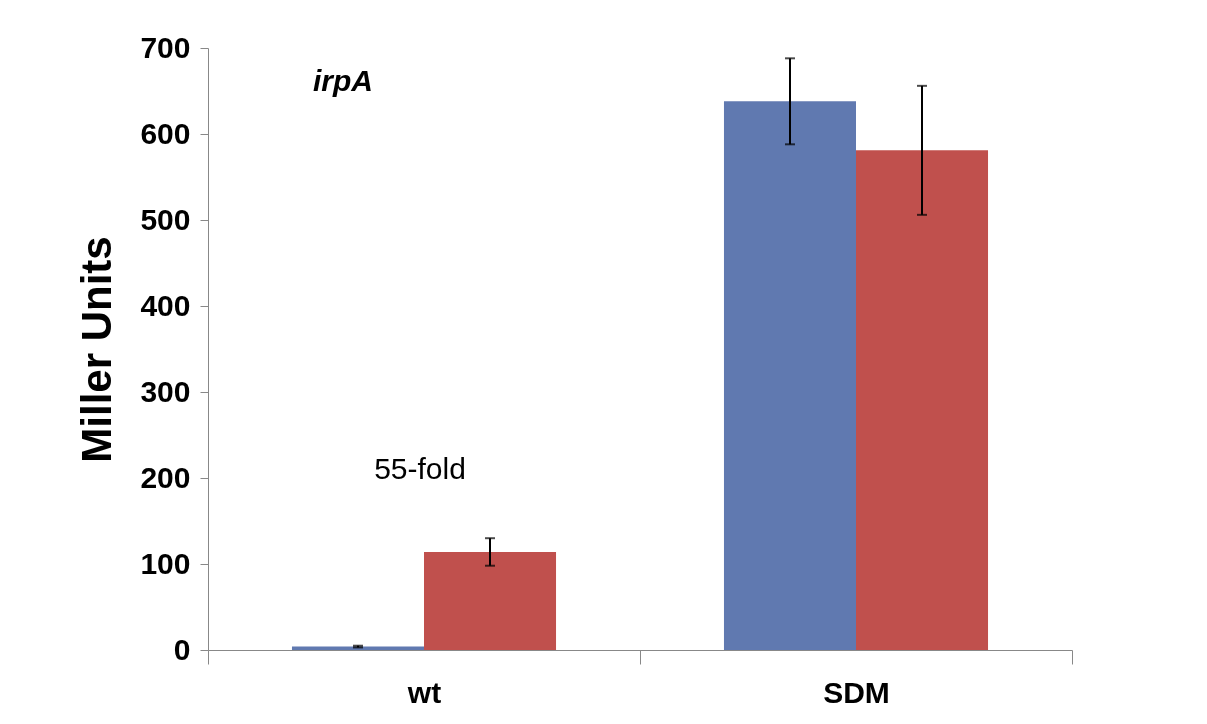 The width and height of the screenshot is (1207, 724). I want to click on text: irpA, so click(343, 80).